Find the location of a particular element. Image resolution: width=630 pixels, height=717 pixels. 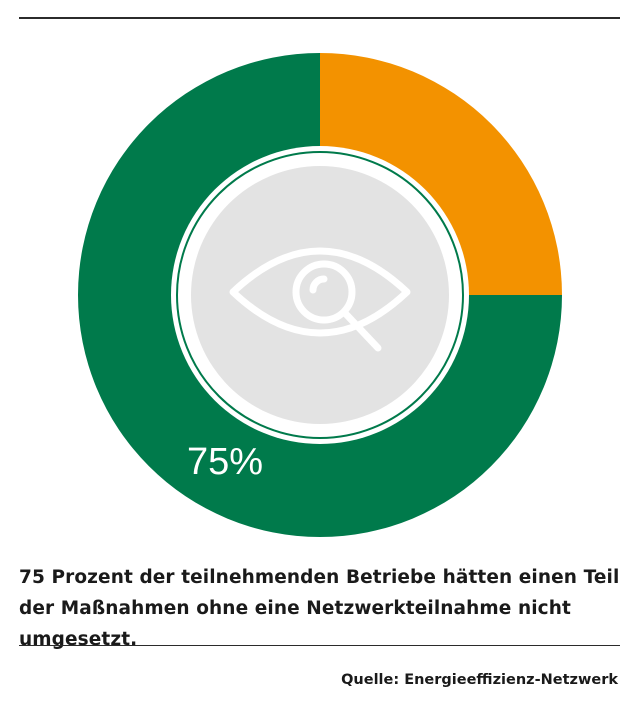

slice-label-75: 75% is located at coordinates (225, 462).